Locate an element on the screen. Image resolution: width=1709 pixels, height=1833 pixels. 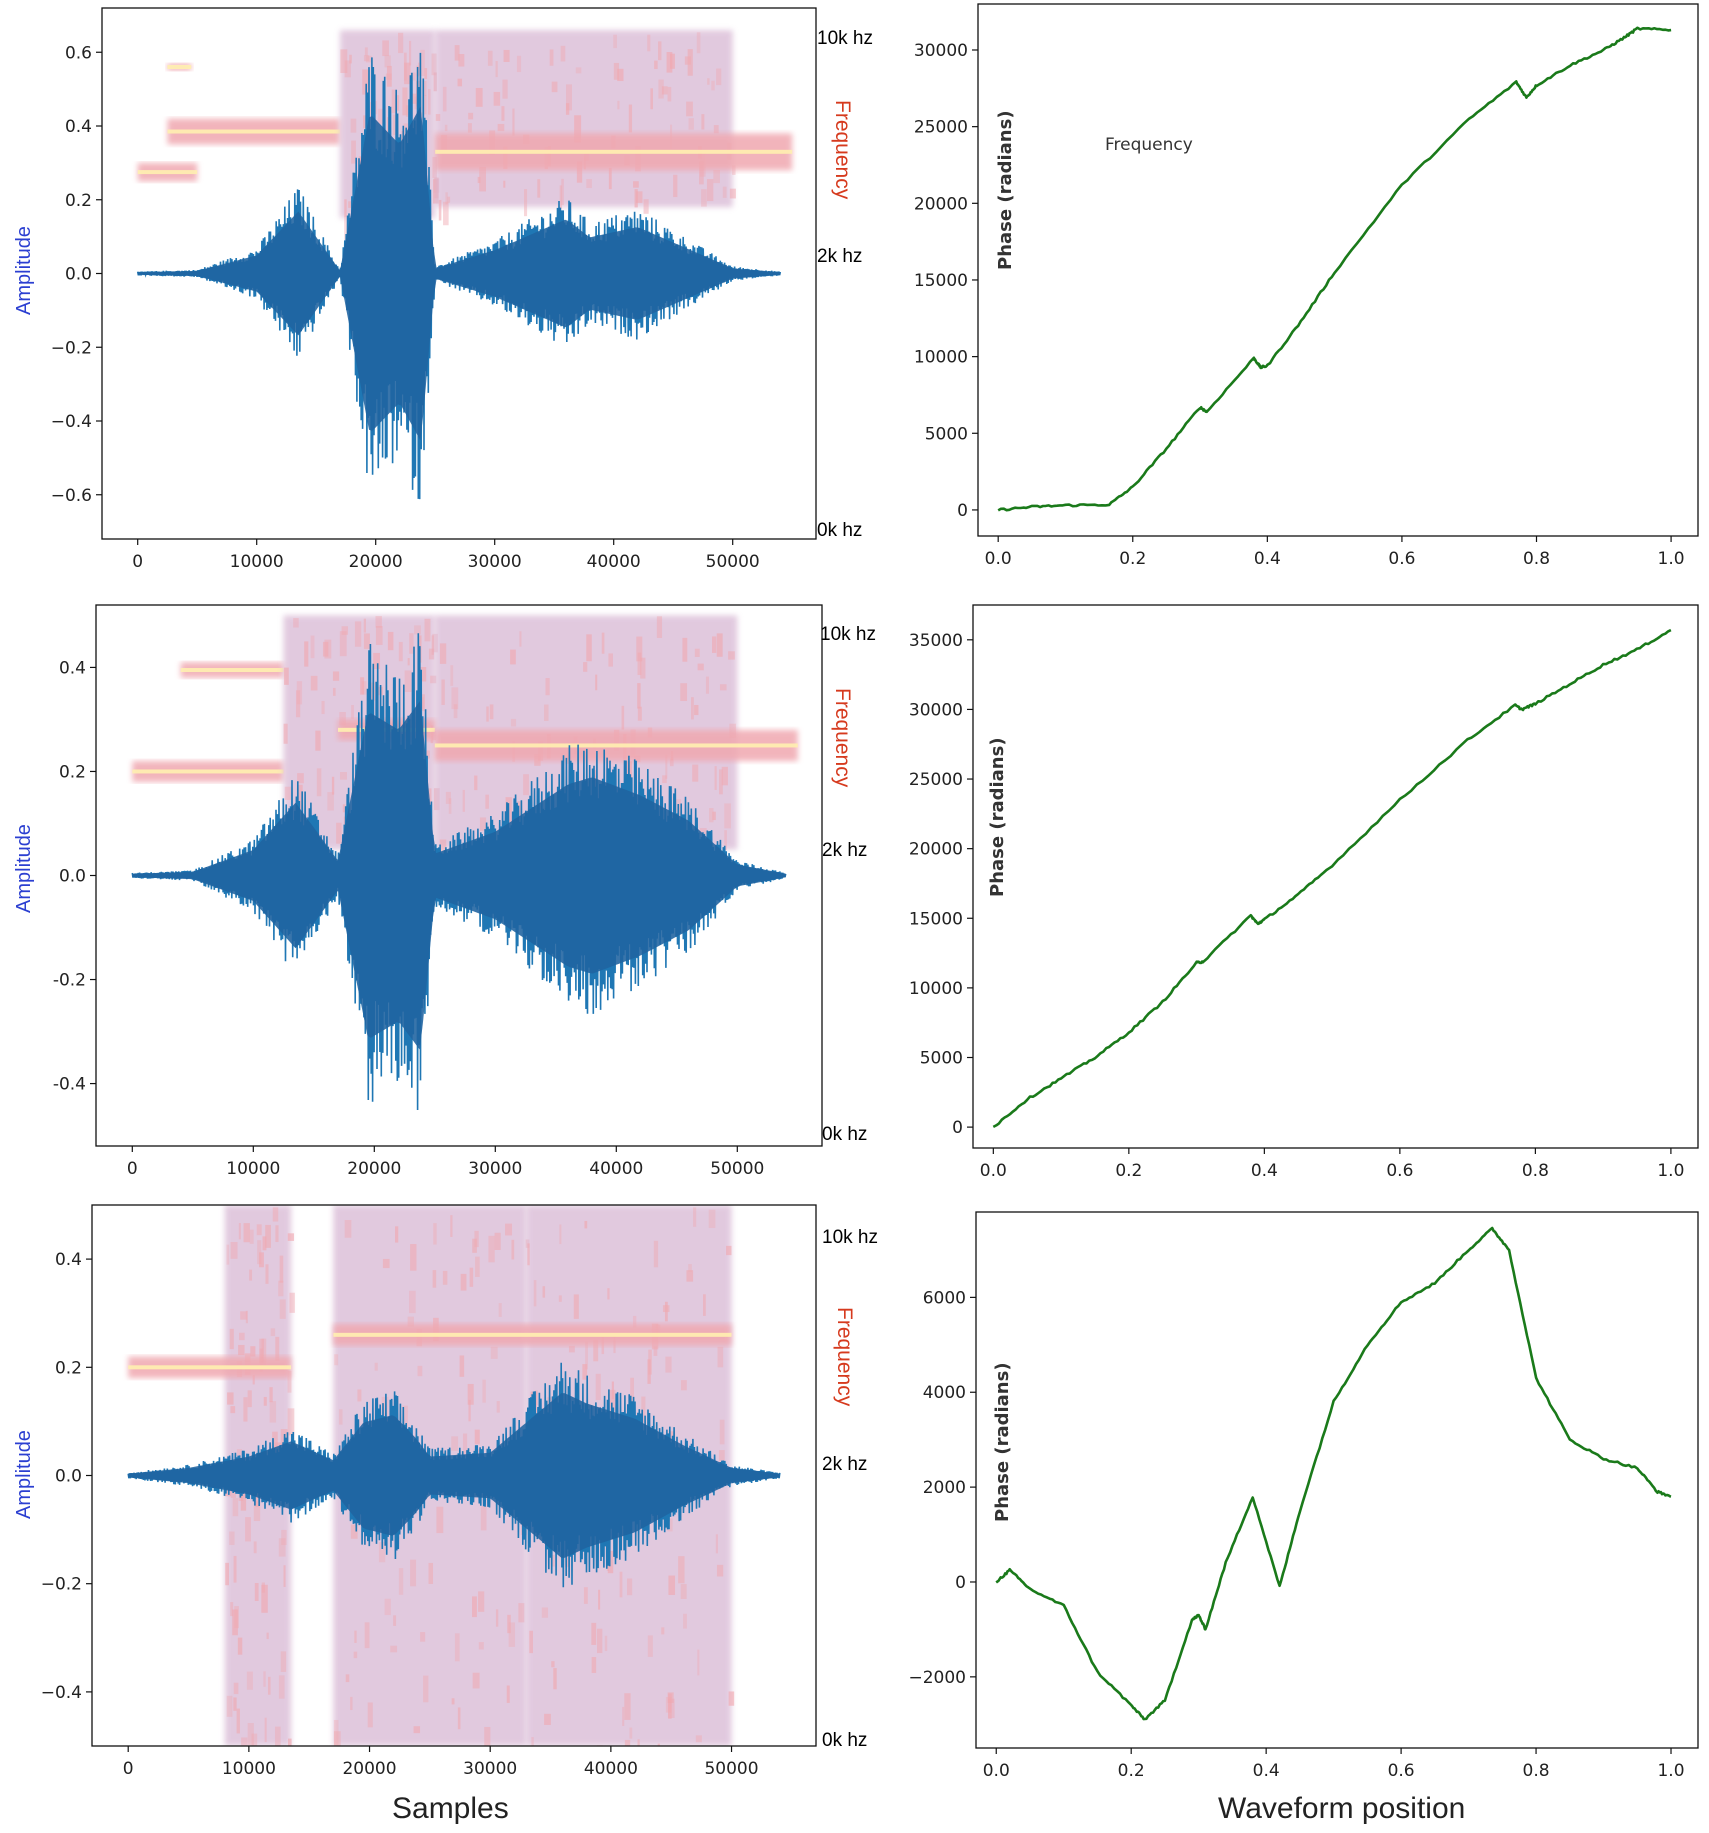
freq-mark-2k-3: 2k hz is located at coordinates (844, 1464).